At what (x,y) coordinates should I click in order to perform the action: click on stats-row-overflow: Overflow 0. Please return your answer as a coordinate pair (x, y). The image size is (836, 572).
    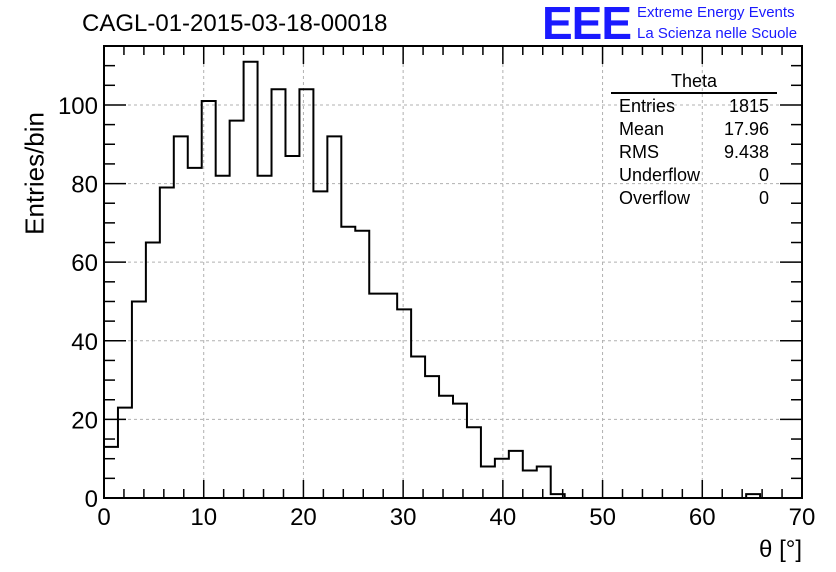
    Looking at the image, I should click on (694, 198).